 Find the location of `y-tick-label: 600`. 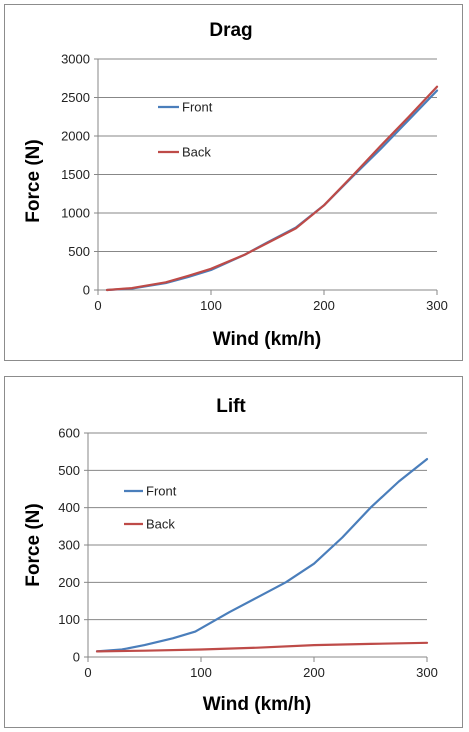

y-tick-label: 600 is located at coordinates (69, 433).